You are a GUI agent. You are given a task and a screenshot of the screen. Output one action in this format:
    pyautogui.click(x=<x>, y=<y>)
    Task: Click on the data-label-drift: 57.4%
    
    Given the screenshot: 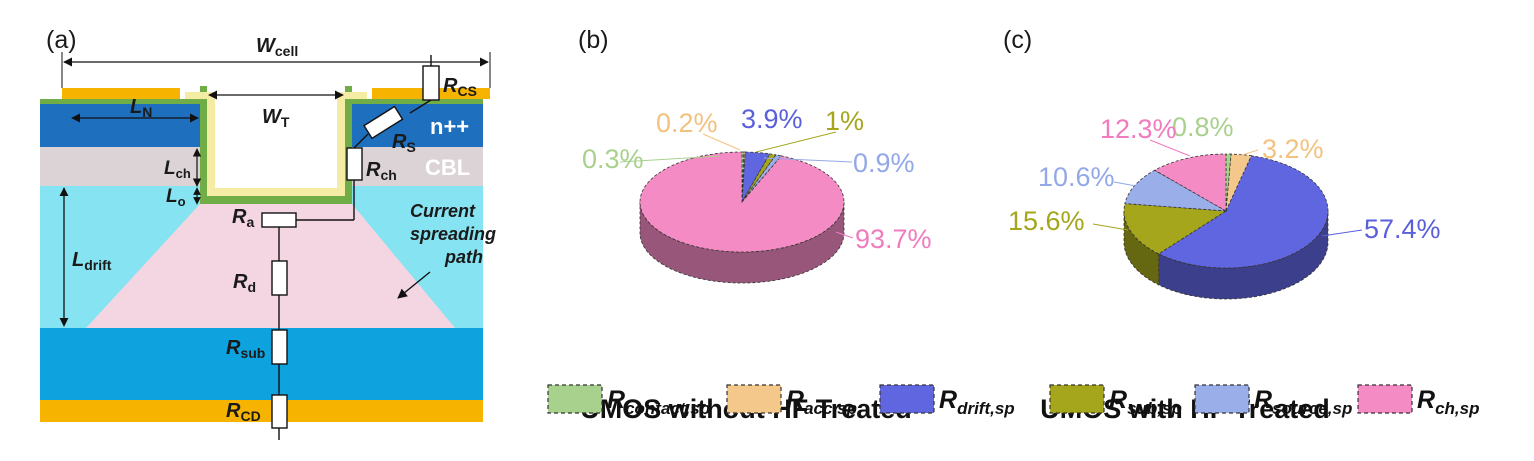 What is the action you would take?
    pyautogui.click(x=1402, y=229)
    